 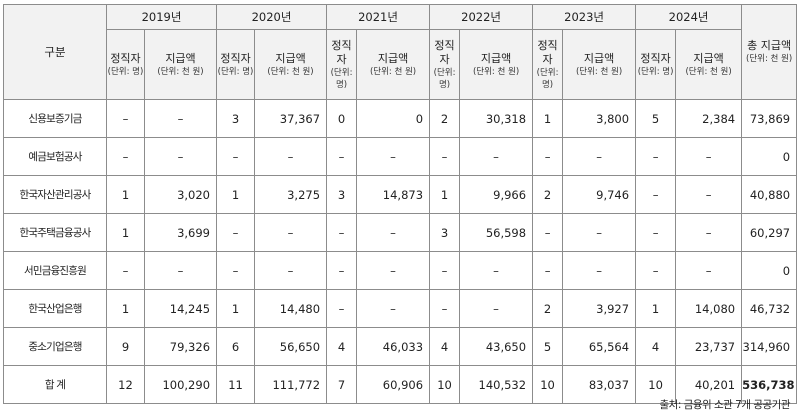 What do you see at coordinates (236, 346) in the screenshot?
I see `count-cell: 6` at bounding box center [236, 346].